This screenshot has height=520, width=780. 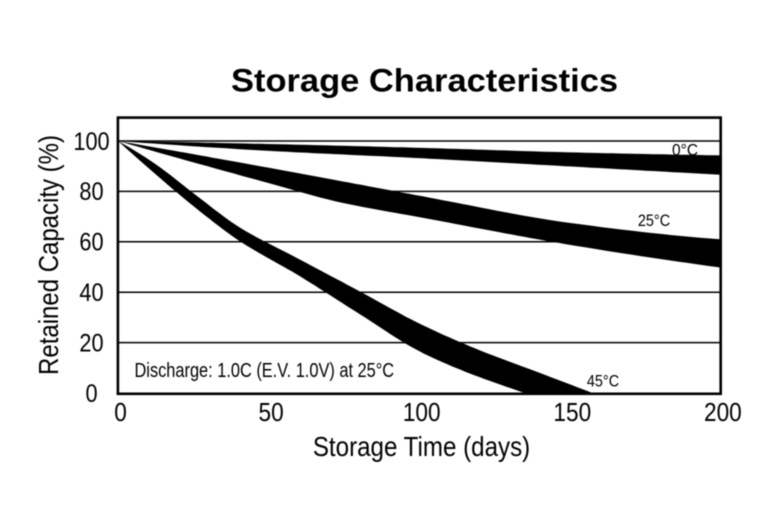 I want to click on svg-text: 50, so click(x=271, y=412).